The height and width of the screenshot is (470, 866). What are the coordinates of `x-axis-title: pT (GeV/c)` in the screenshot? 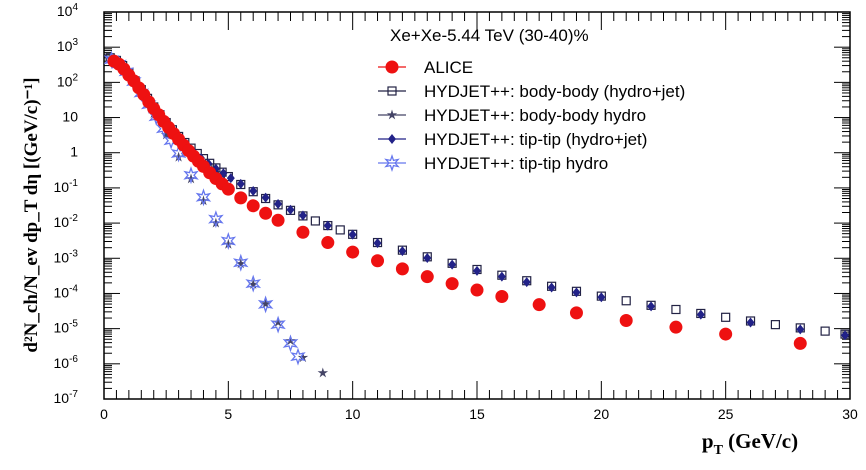 It's located at (750, 443).